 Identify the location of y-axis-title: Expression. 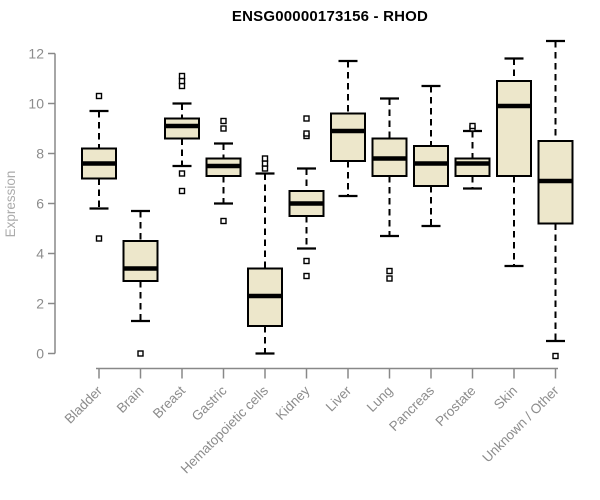
(10, 204).